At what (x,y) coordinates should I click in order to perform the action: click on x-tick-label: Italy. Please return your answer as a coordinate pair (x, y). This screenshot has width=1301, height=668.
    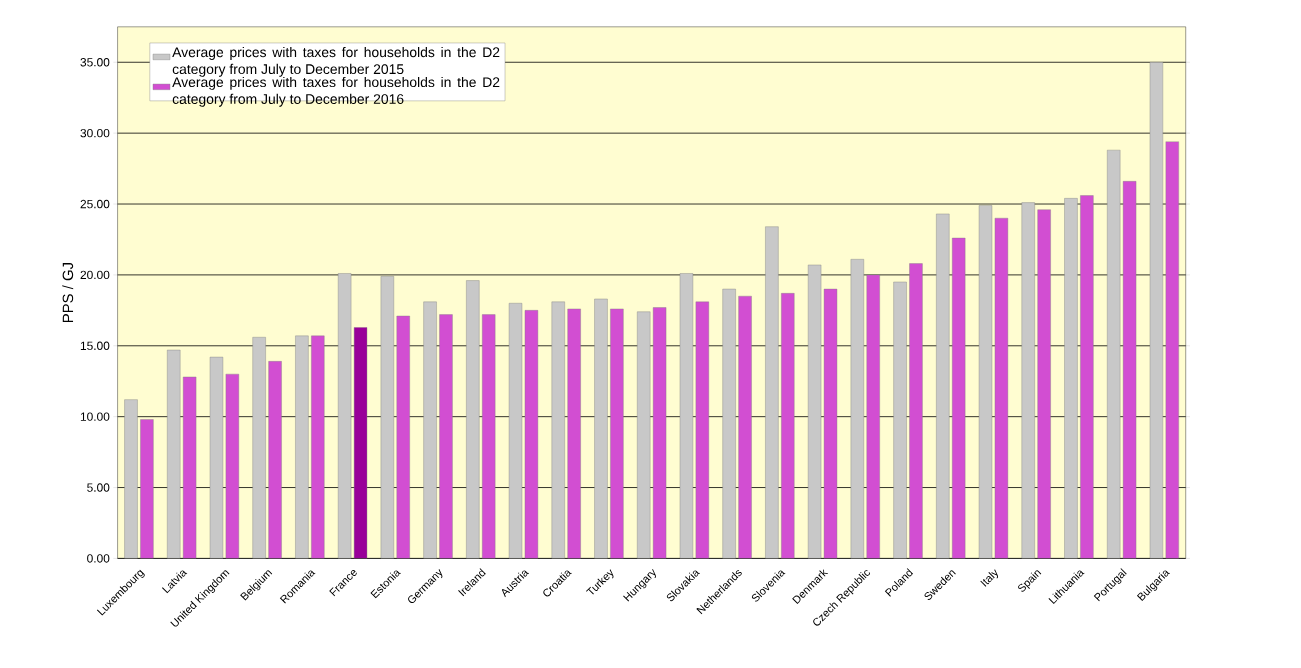
    Looking at the image, I should click on (989, 578).